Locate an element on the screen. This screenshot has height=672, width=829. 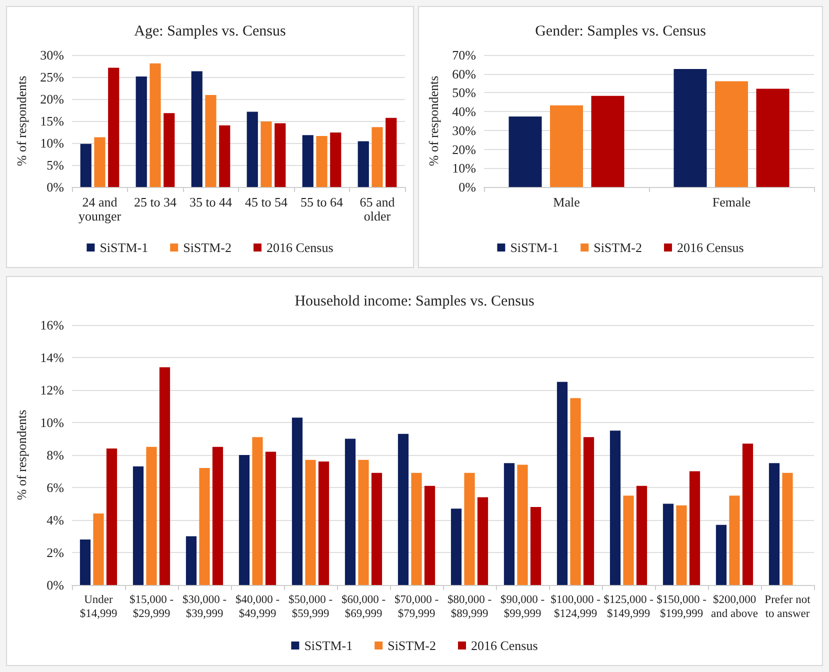
y-tick-label: 60% is located at coordinates (464, 74).